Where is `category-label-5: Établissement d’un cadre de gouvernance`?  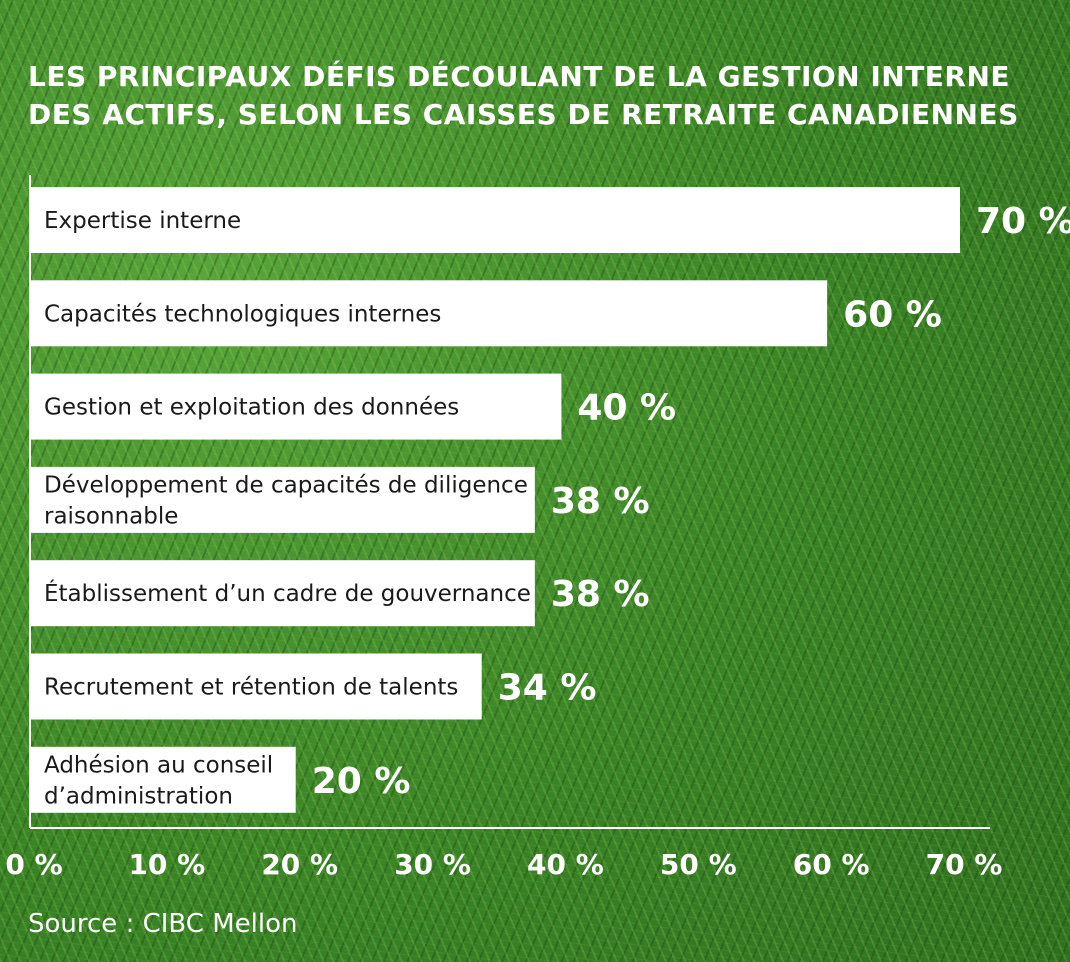
category-label-5: Établissement d’un cadre de gouvernance is located at coordinates (287, 593).